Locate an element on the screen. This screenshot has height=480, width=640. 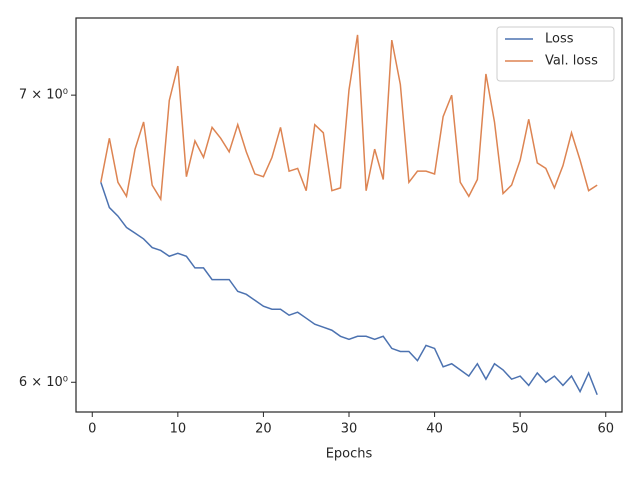
x-tick-label: 60 is located at coordinates (605, 429).